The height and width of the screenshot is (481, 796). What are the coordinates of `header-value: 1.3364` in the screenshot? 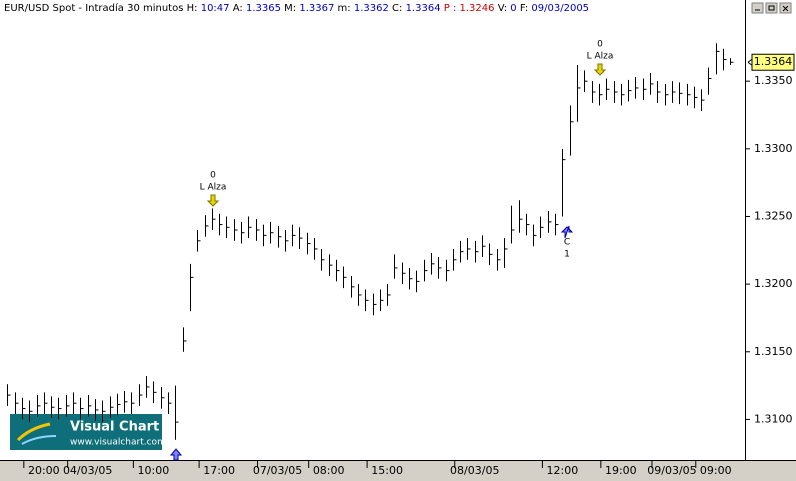 It's located at (423, 8).